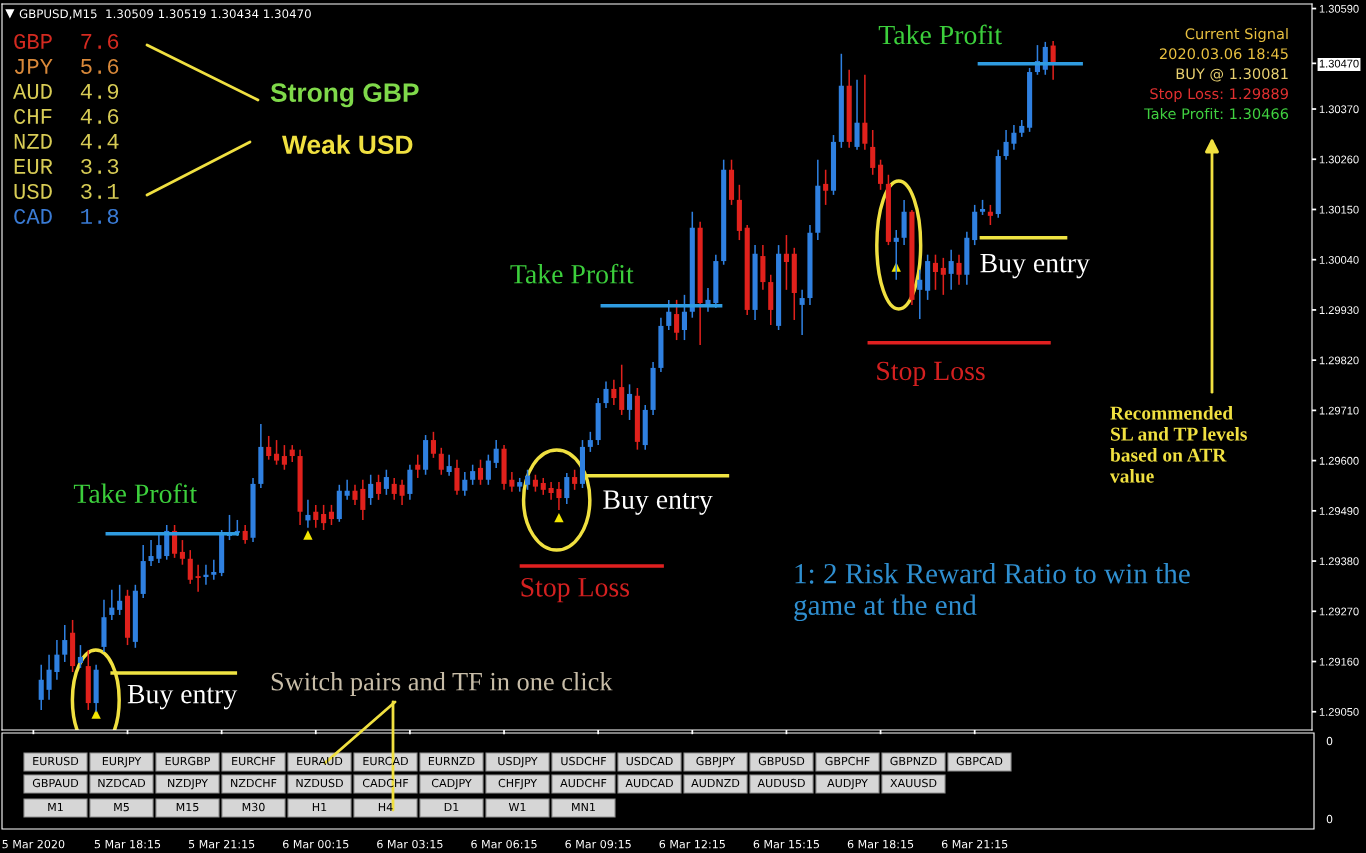 Image resolution: width=1366 pixels, height=853 pixels. What do you see at coordinates (1339, 63) in the screenshot?
I see `y-tick-label: 1.30470` at bounding box center [1339, 63].